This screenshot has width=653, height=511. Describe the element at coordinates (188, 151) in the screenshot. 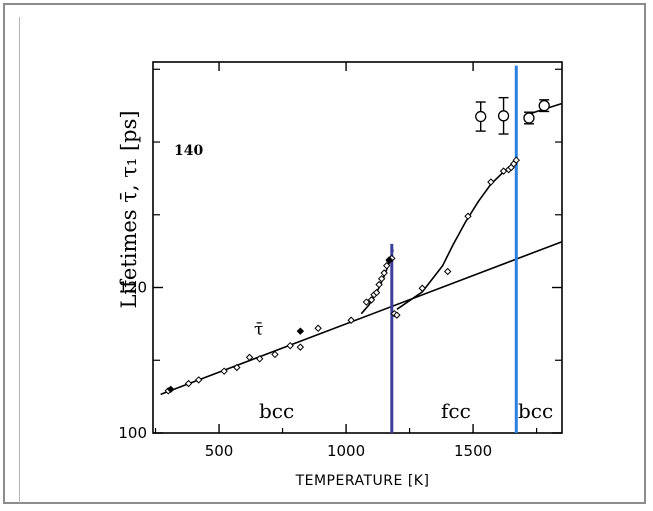

I see `annotation-140: 140` at that location.